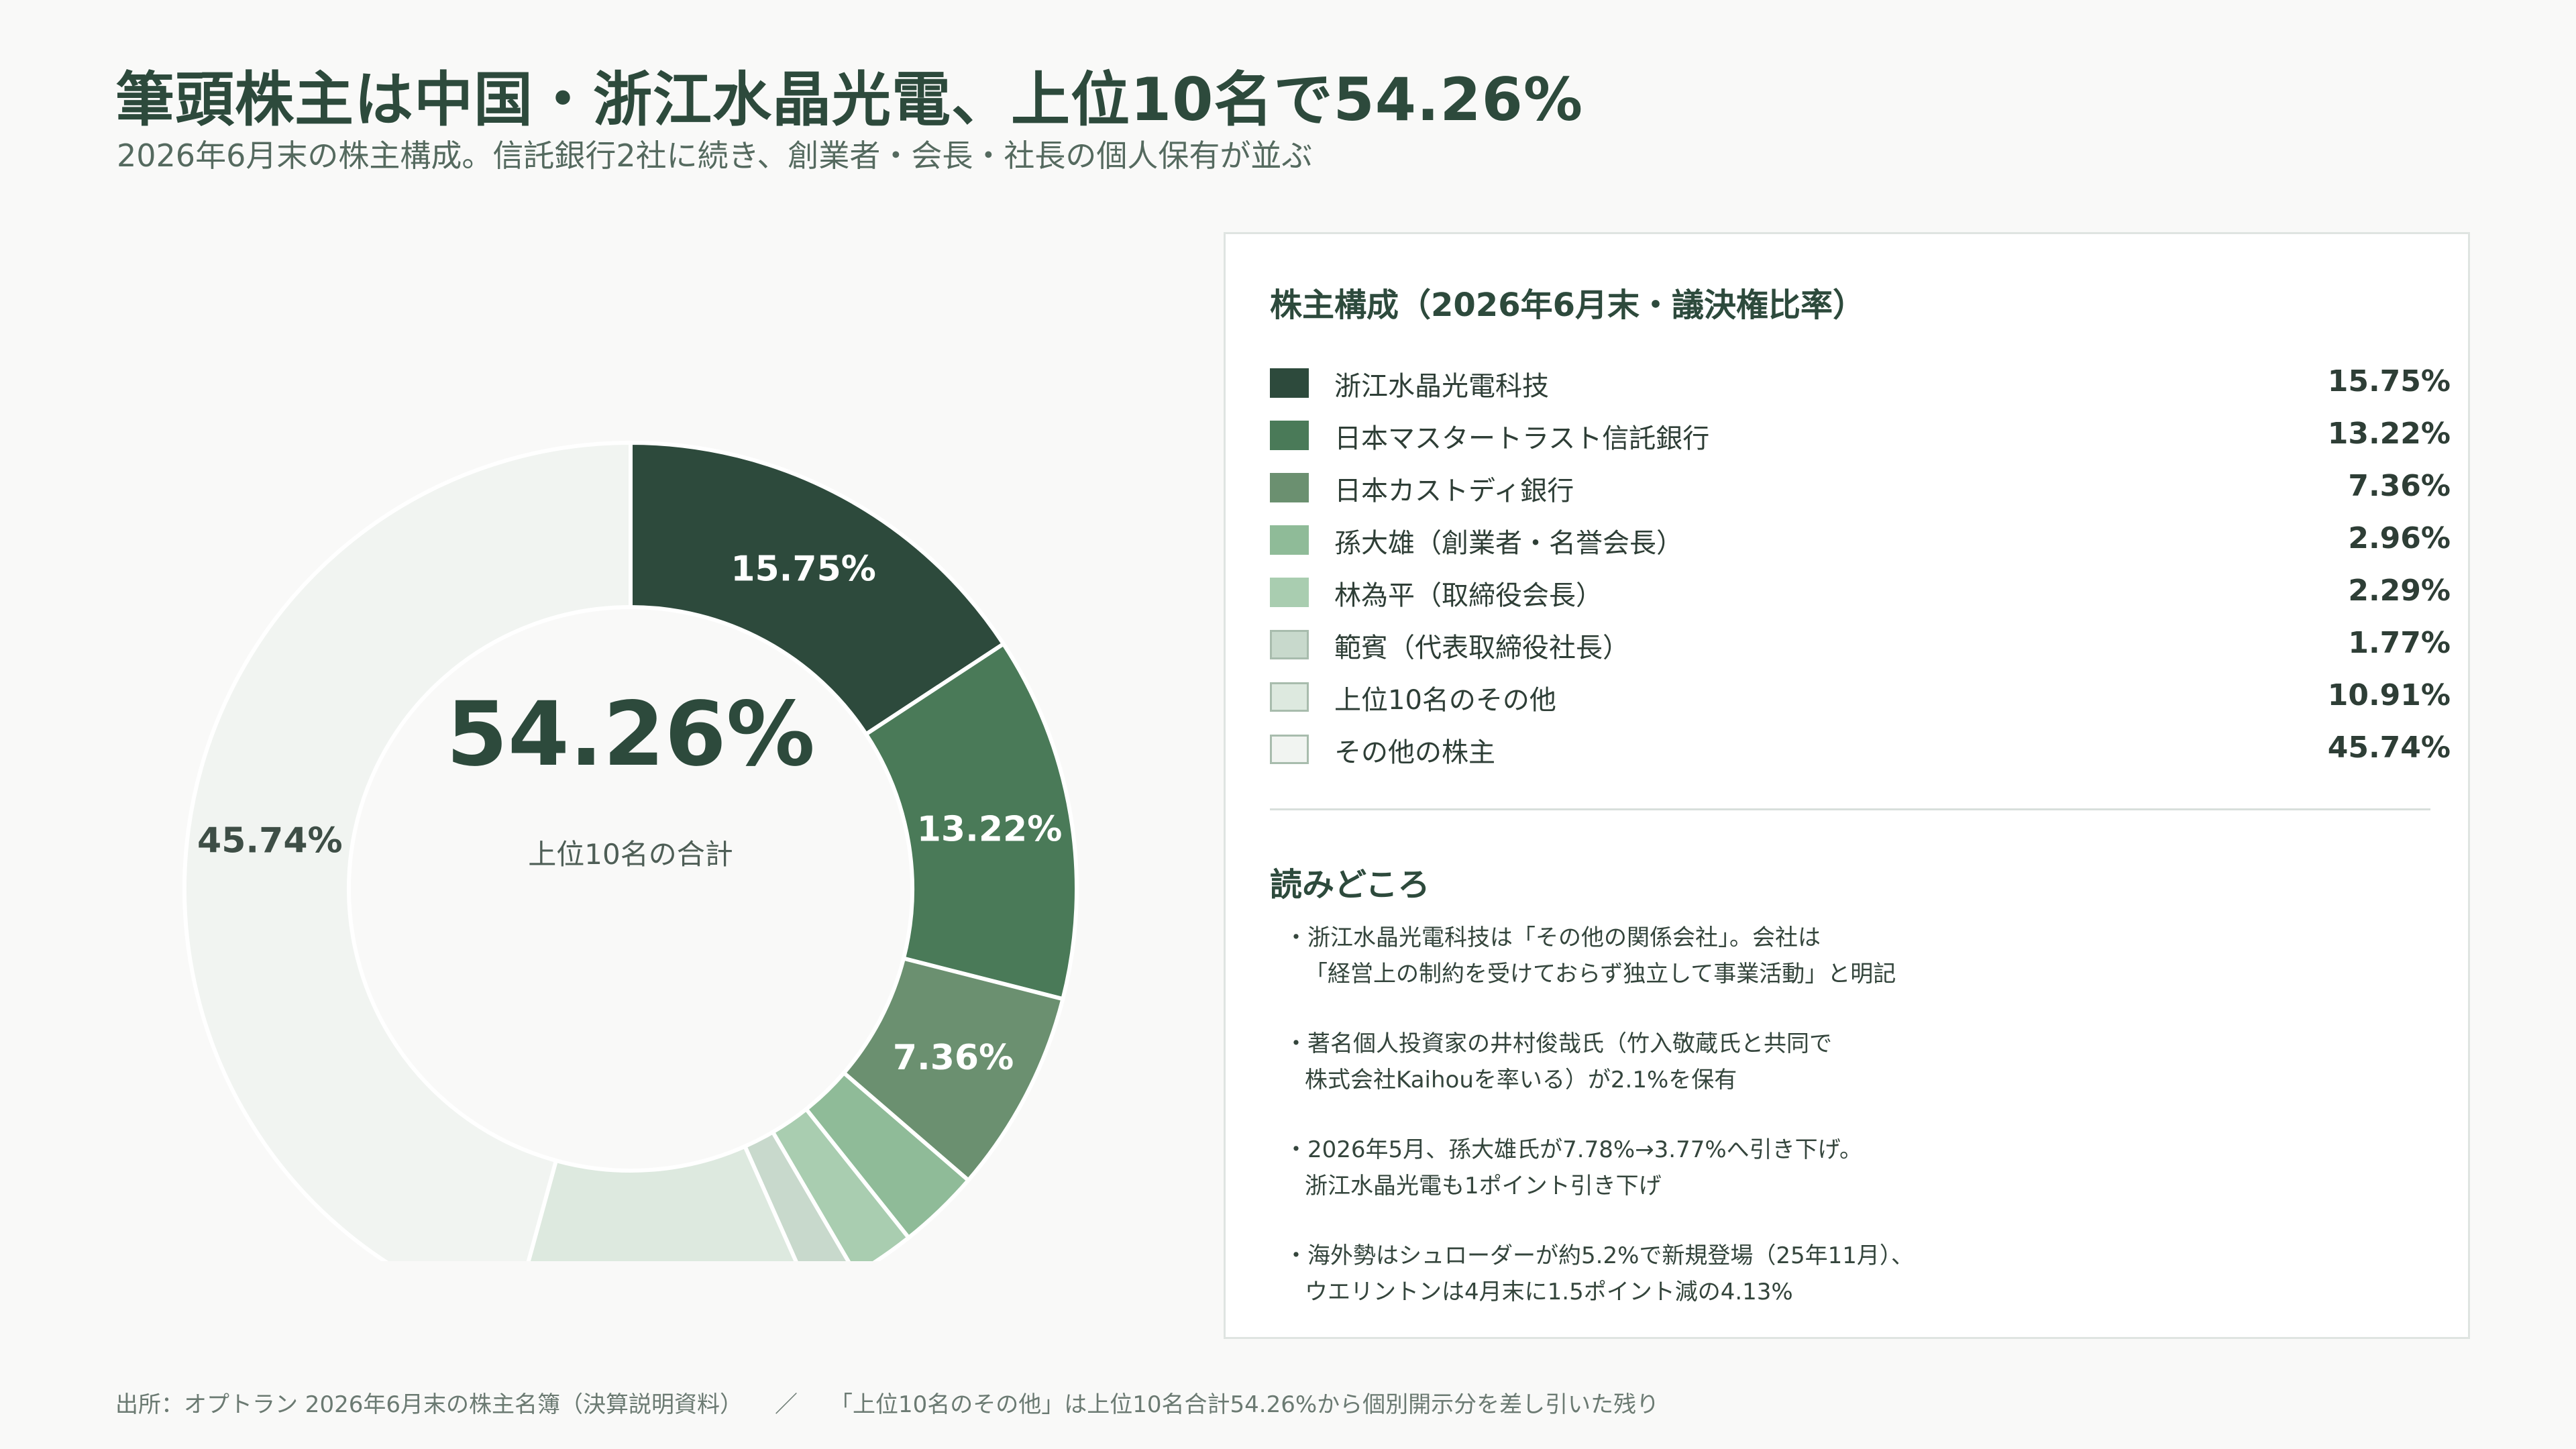 The width and height of the screenshot is (2576, 1449). I want to click on legend-label: 日本カストディ銀行, so click(1454, 491).